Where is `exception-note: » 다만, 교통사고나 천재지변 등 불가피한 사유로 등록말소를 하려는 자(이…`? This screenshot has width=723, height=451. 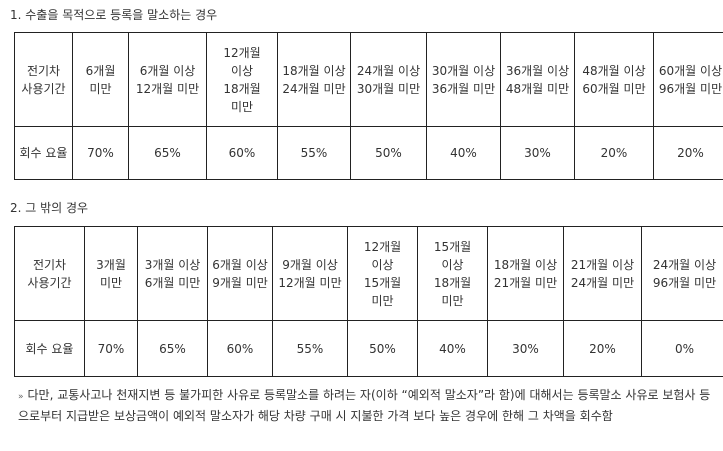 exception-note: » 다만, 교통사고나 천재지변 등 불가피한 사유로 등록말소를 하려는 자(이… is located at coordinates (368, 406).